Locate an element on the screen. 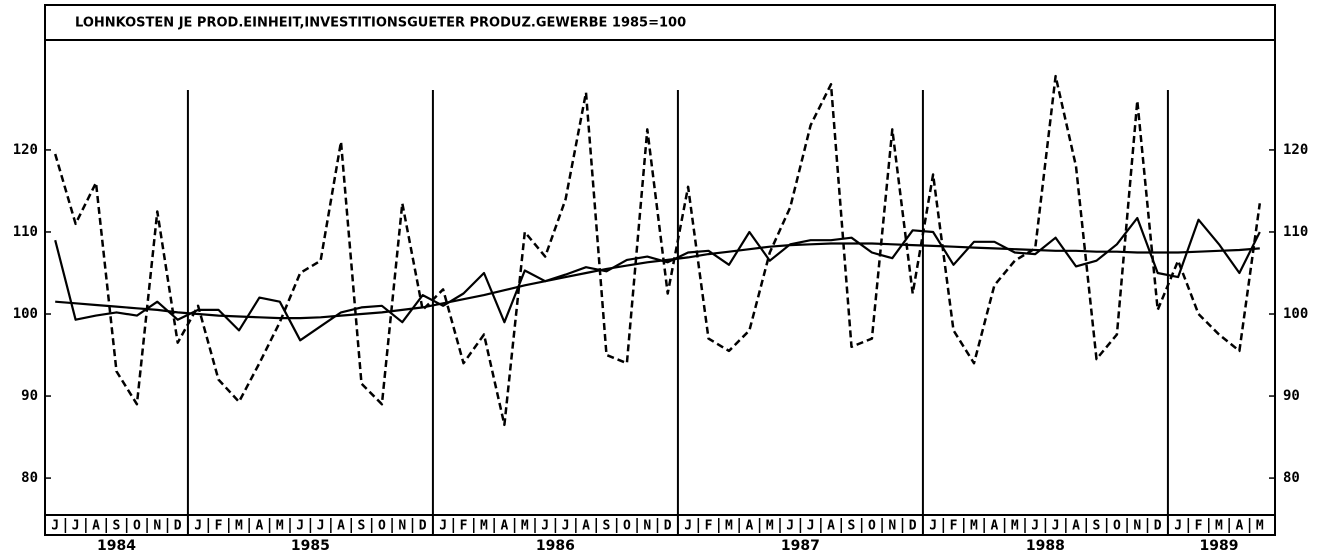 The height and width of the screenshot is (555, 1338). data-line is located at coordinates (657, 281).